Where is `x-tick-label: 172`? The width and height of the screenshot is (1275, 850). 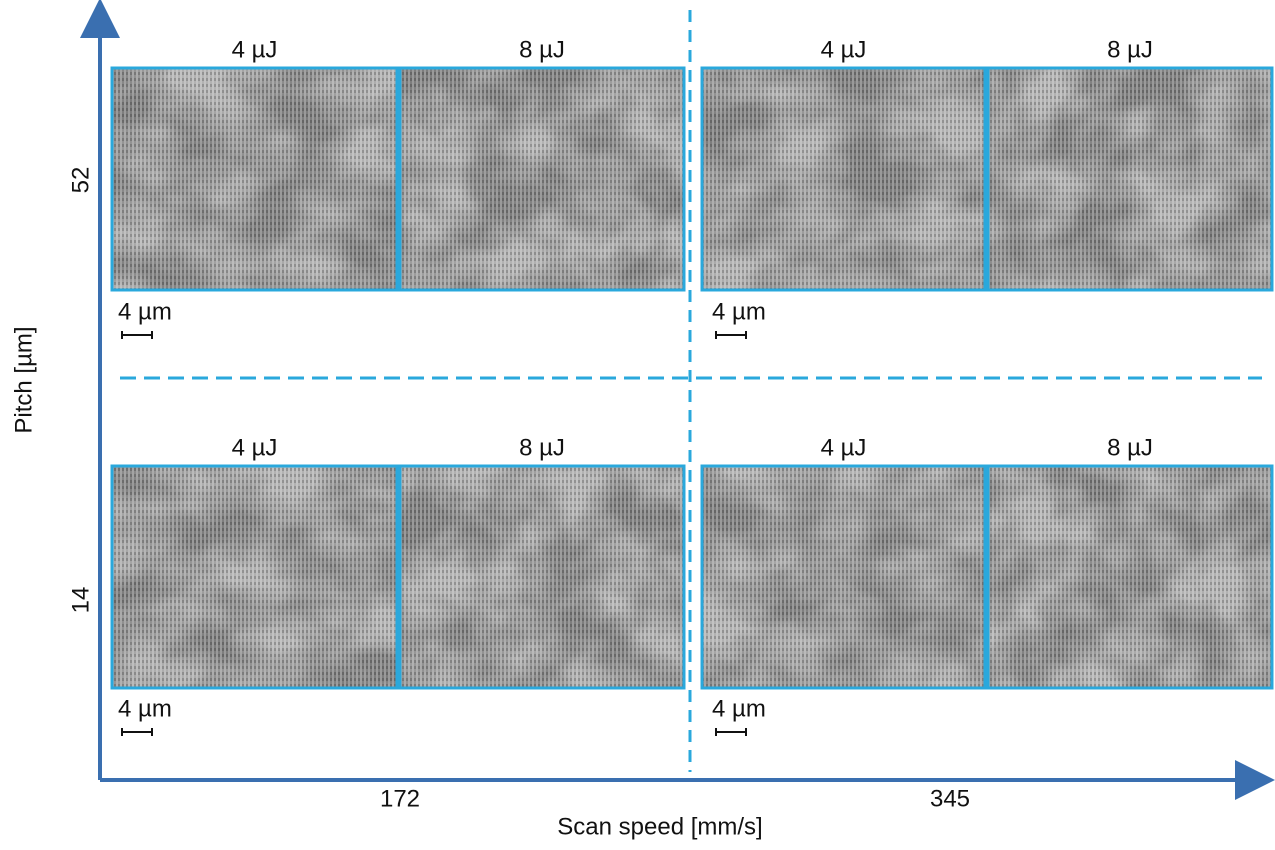 x-tick-label: 172 is located at coordinates (400, 798).